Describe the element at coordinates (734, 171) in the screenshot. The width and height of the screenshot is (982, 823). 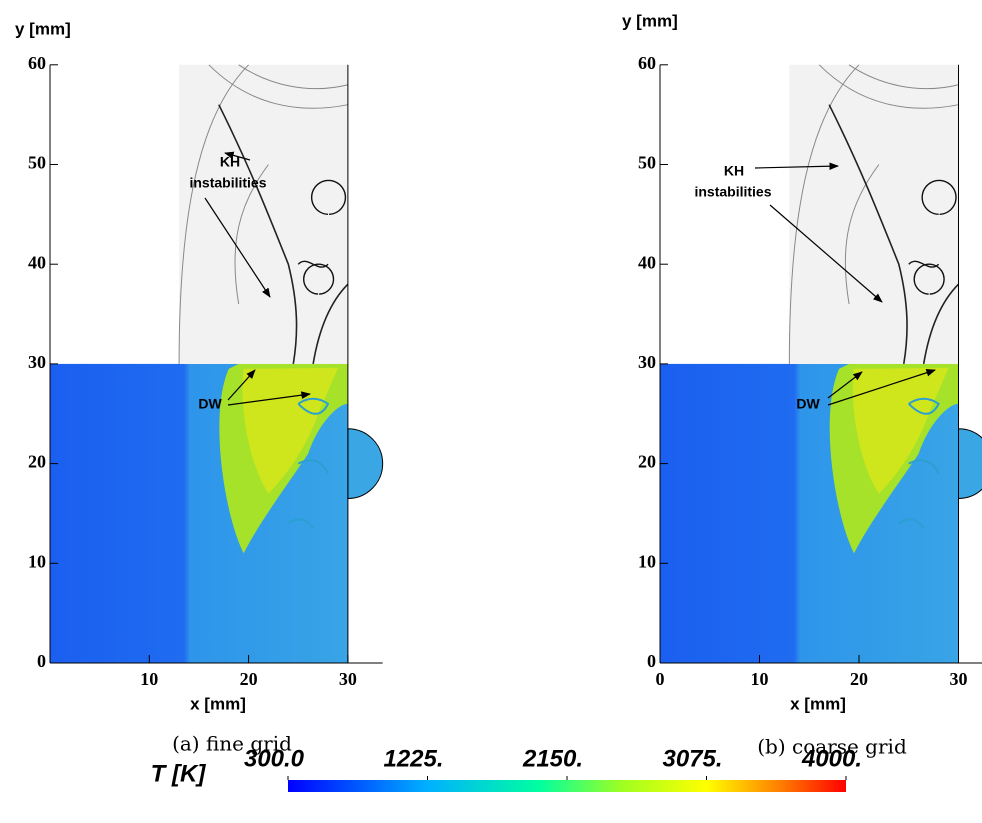
I see `kh-annotation: KH` at that location.